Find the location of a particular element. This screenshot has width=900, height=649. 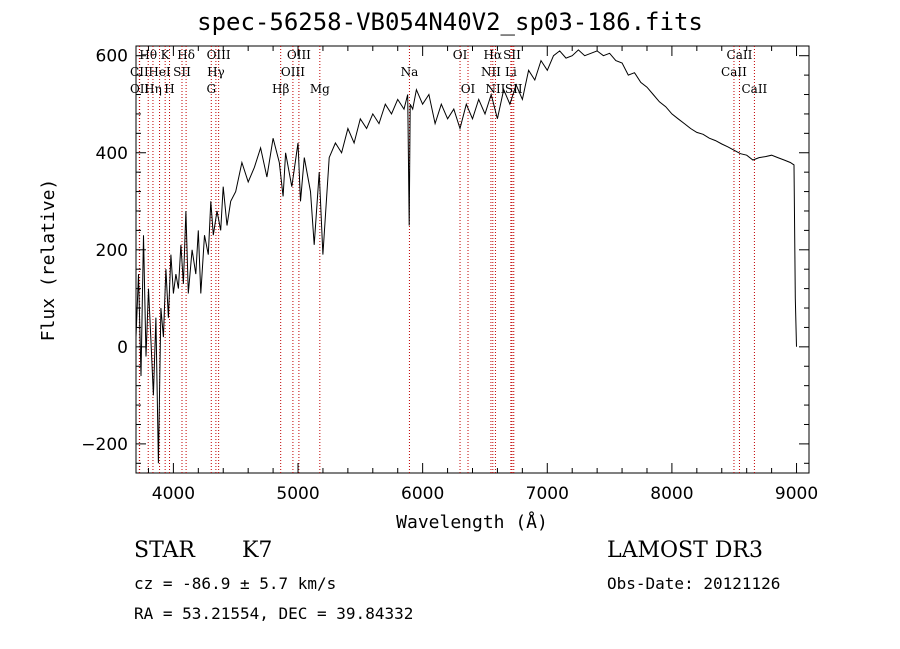

y-tick-label: −200 is located at coordinates (104, 445).